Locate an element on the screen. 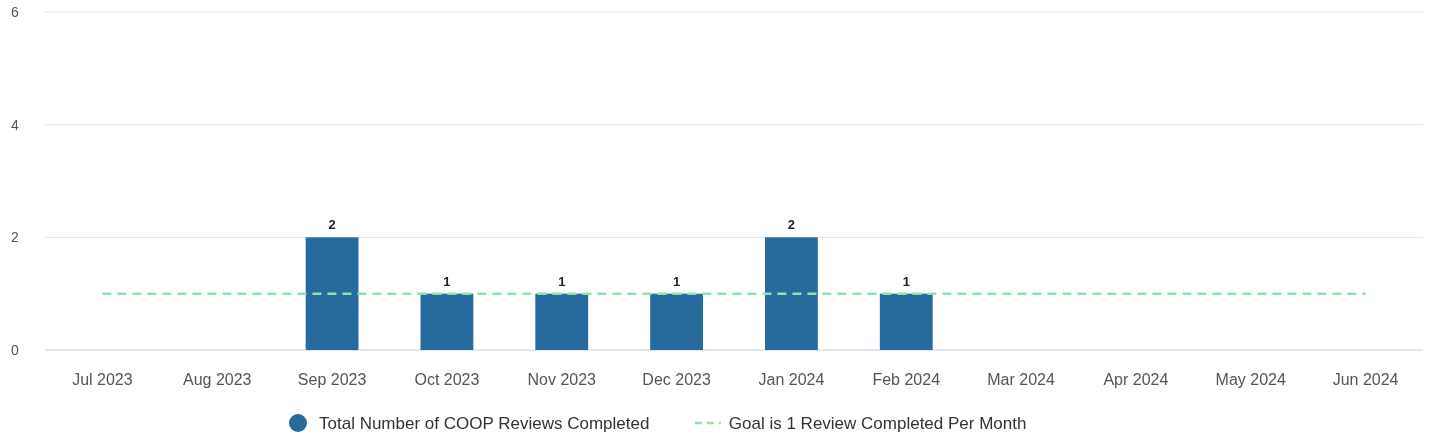 The height and width of the screenshot is (436, 1433). x-tick-label: Aug 2023 is located at coordinates (217, 379).